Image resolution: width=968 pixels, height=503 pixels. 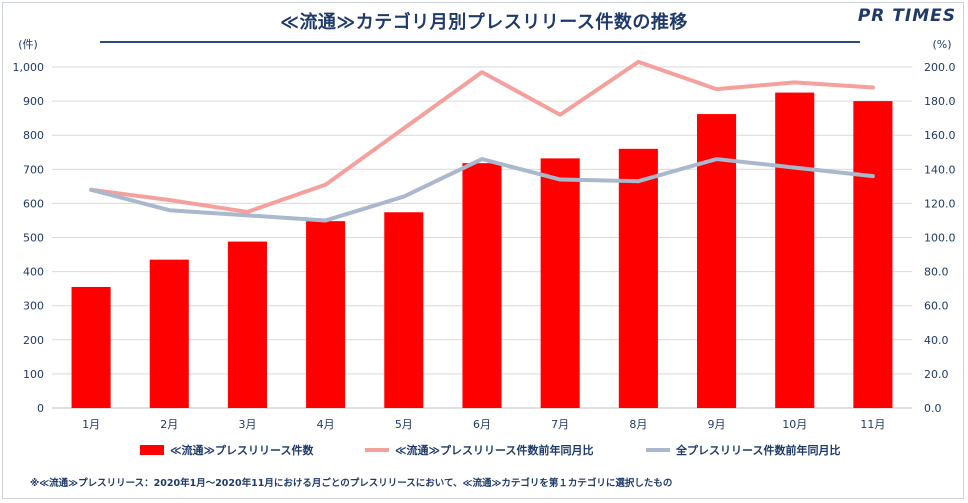 What do you see at coordinates (33, 203) in the screenshot?
I see `y-left-tick-label: 600` at bounding box center [33, 203].